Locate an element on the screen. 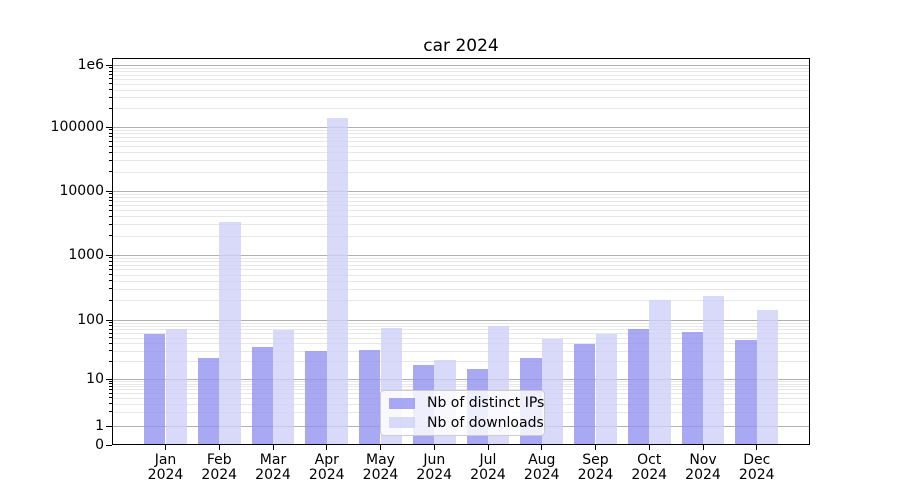  x-tick-label-aug: Aug 2024 is located at coordinates (542, 468).